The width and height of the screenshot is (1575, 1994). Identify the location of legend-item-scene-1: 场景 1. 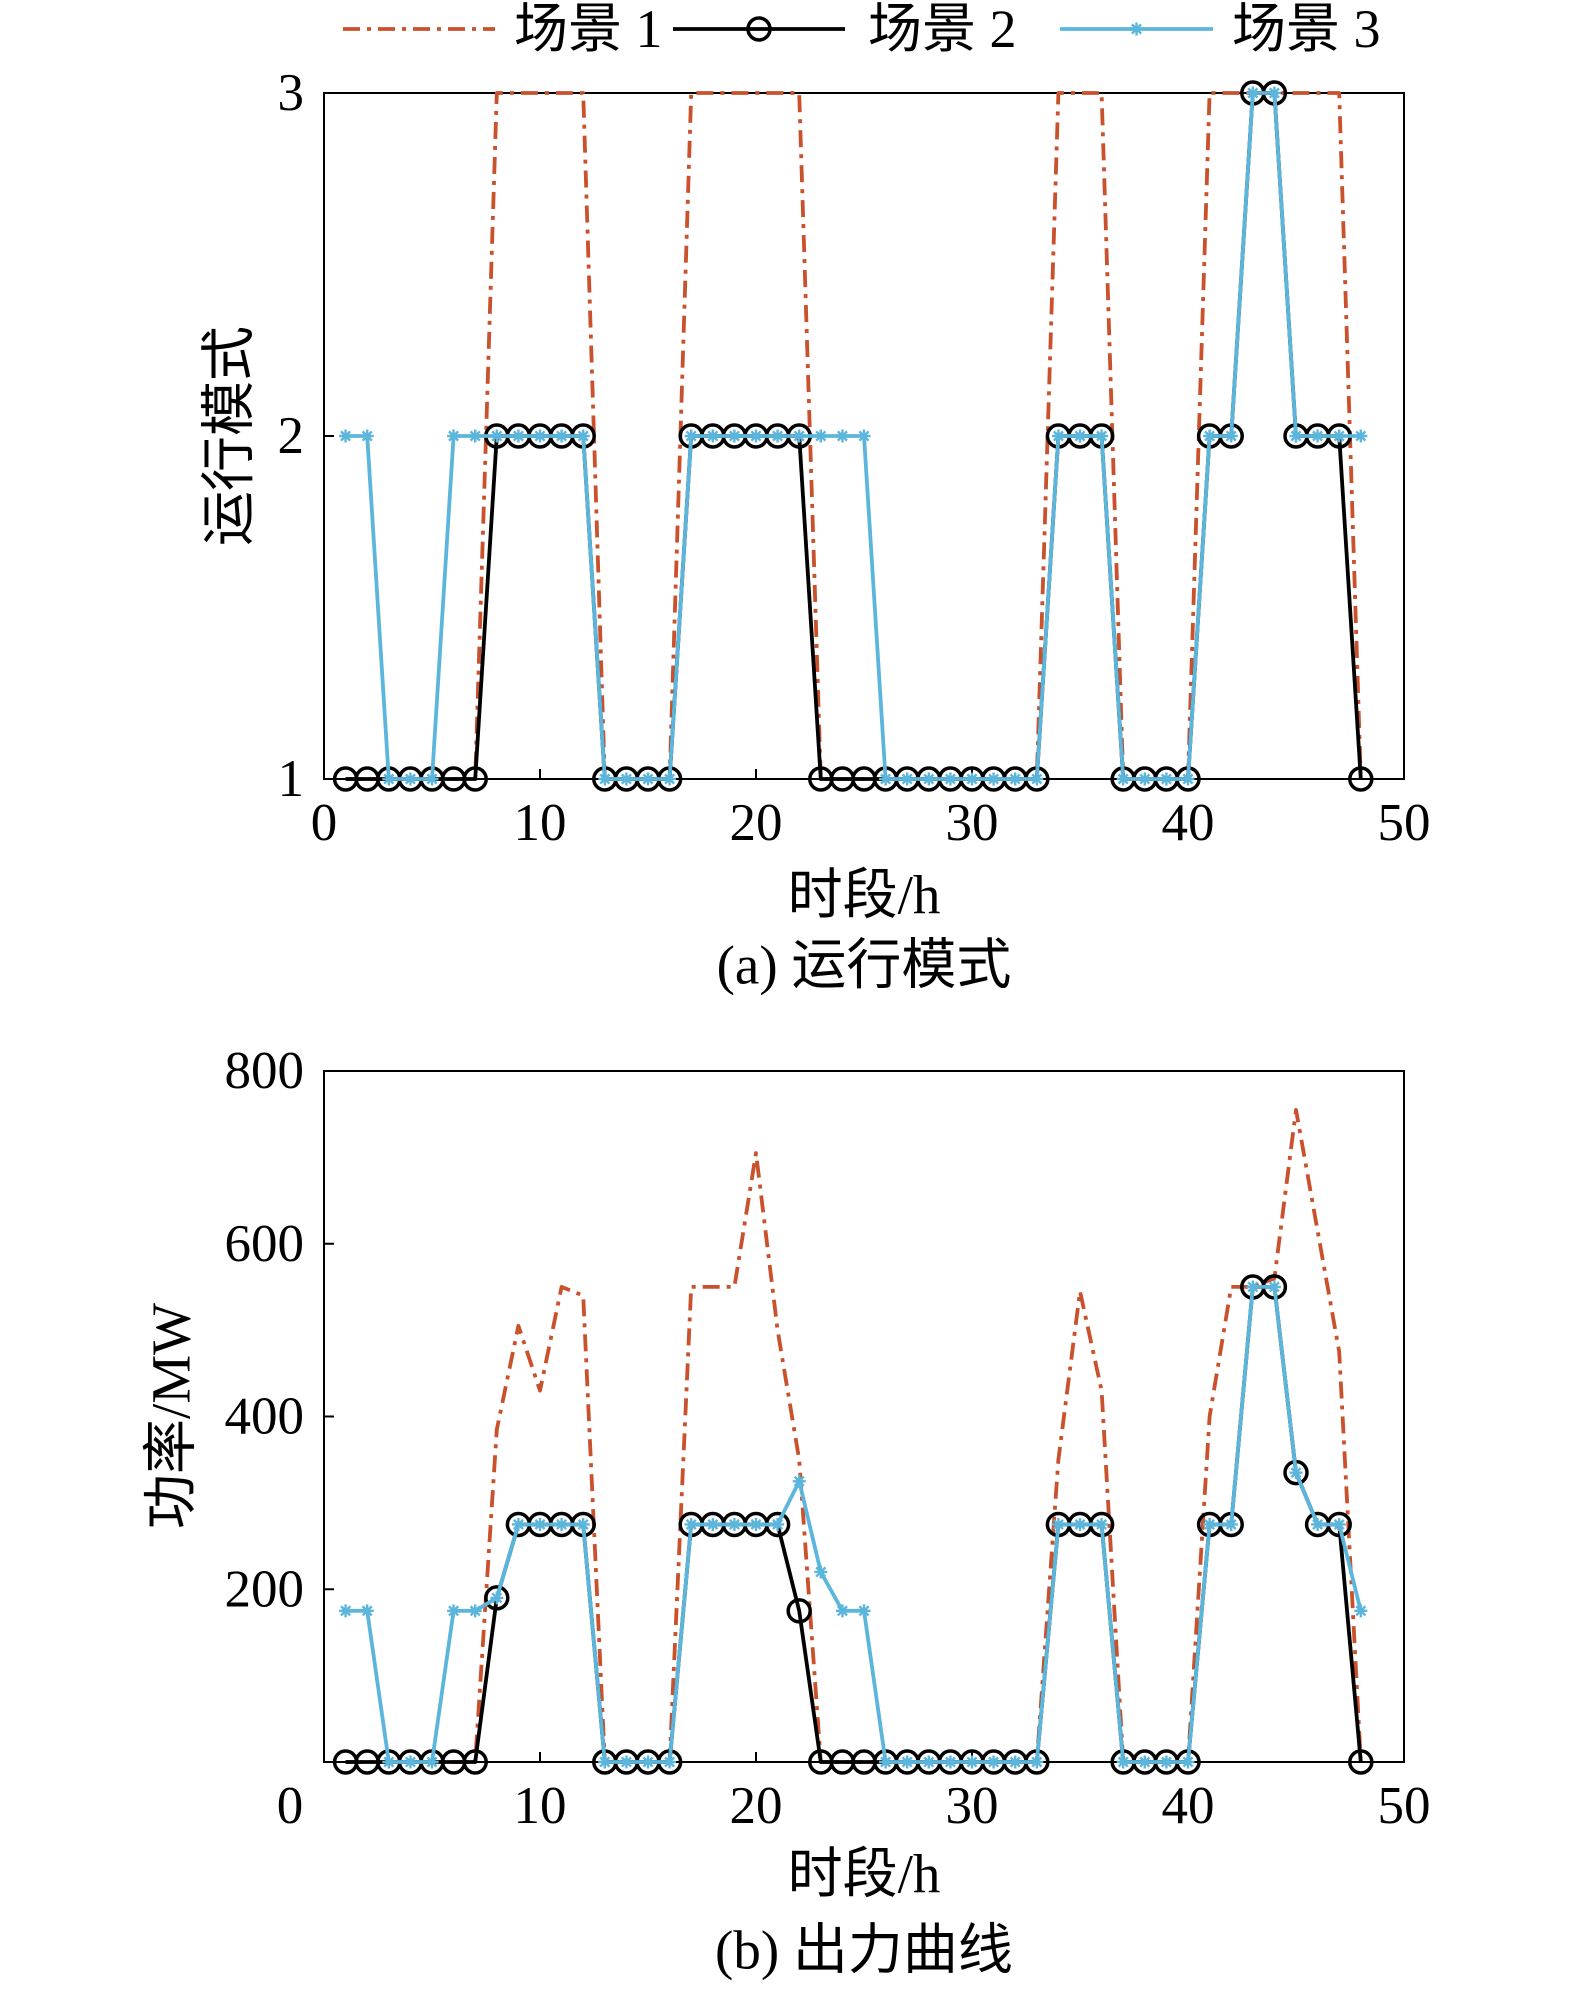
(503, 29).